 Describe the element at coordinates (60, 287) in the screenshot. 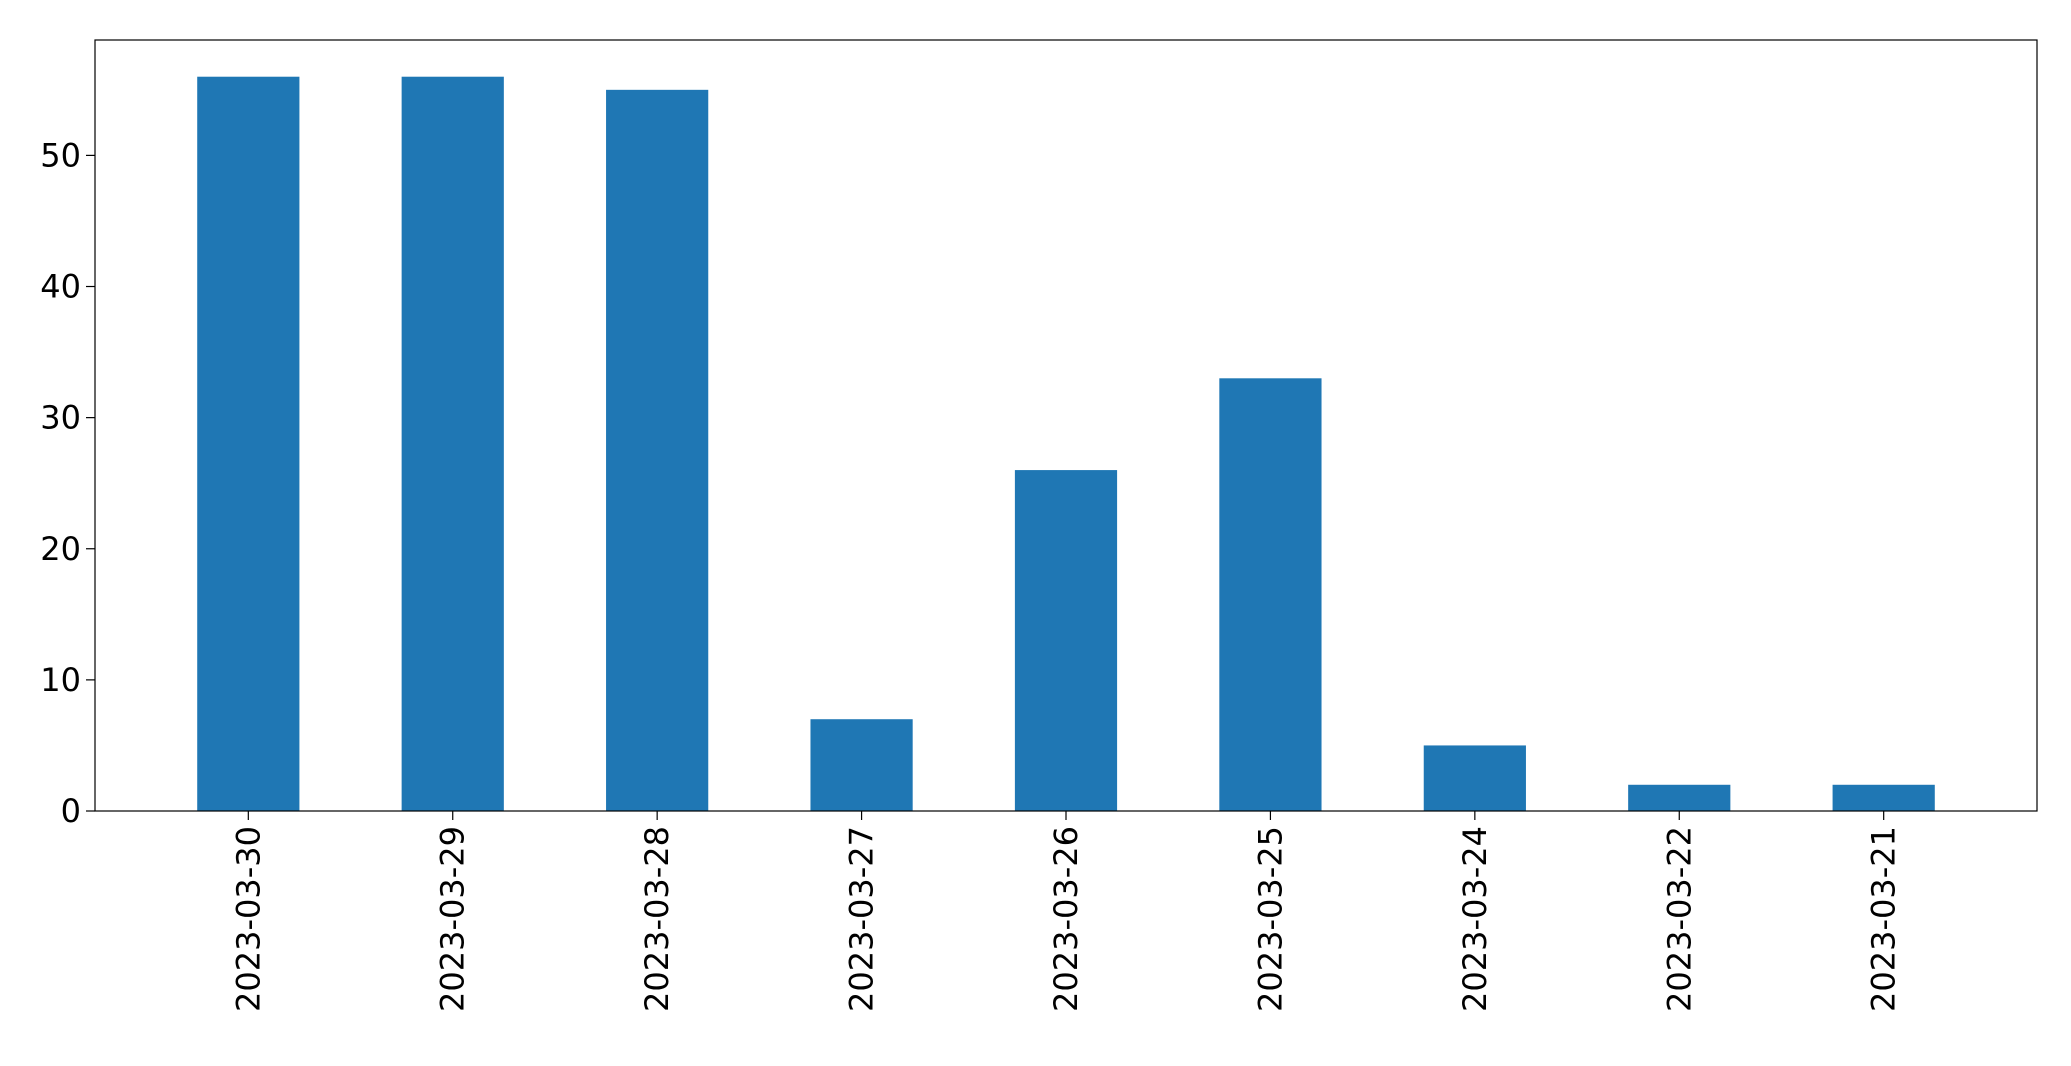

I see `y-tick-label: 40` at that location.